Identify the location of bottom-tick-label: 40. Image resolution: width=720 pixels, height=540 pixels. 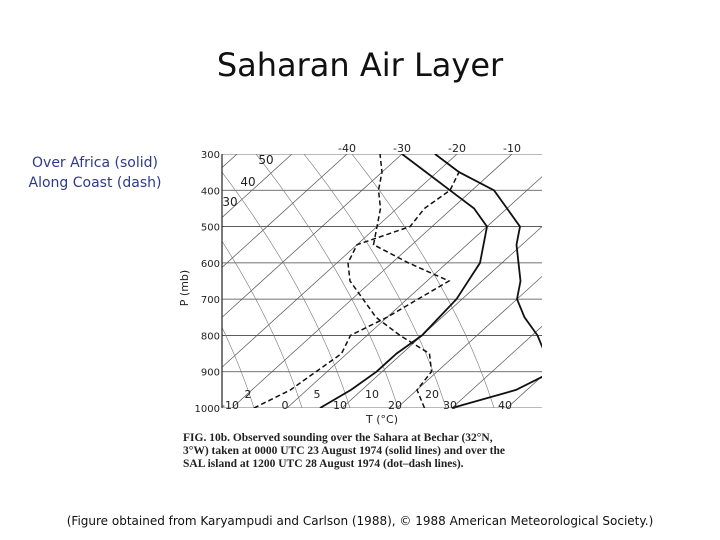
(505, 405).